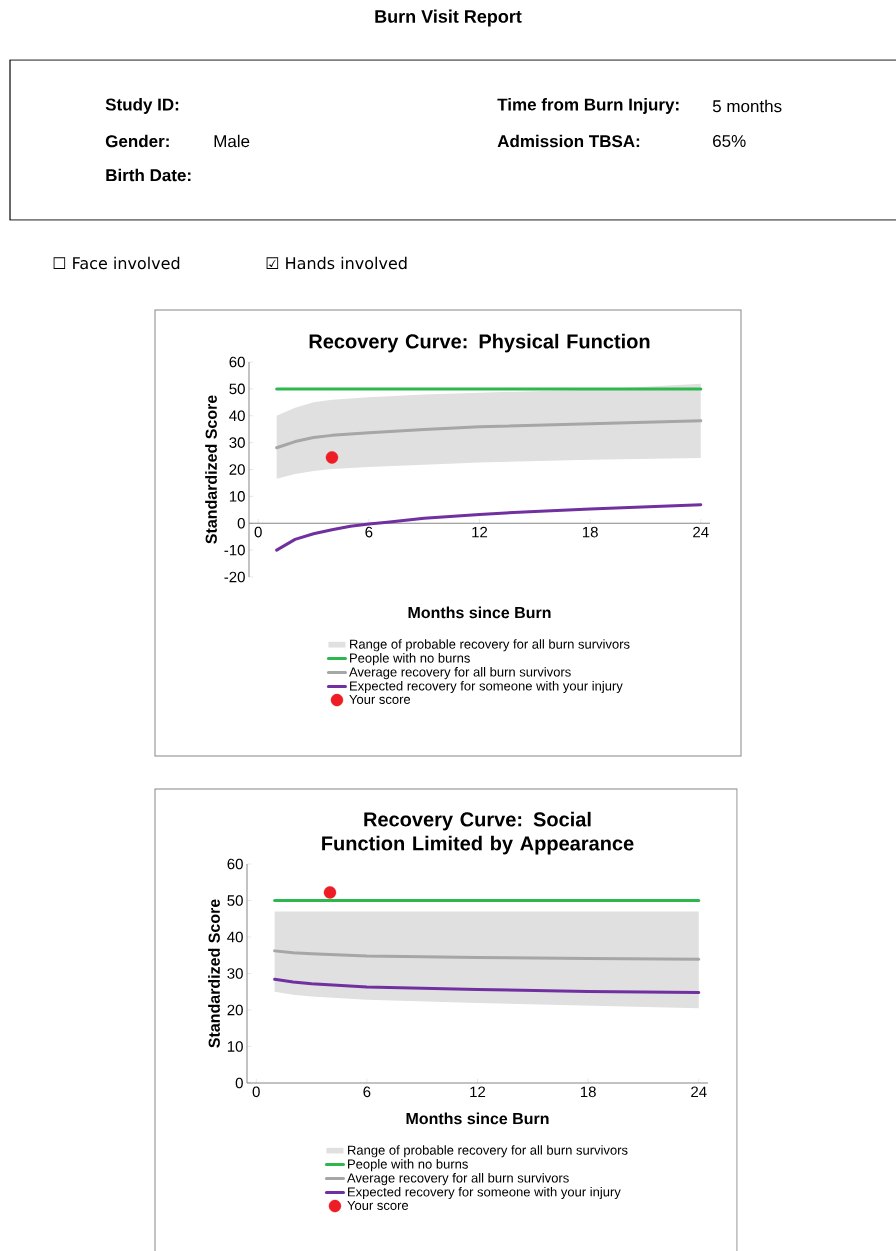 The height and width of the screenshot is (1251, 896). Describe the element at coordinates (479, 343) in the screenshot. I see `chart-title: Recovery Curve: Physical Function` at that location.